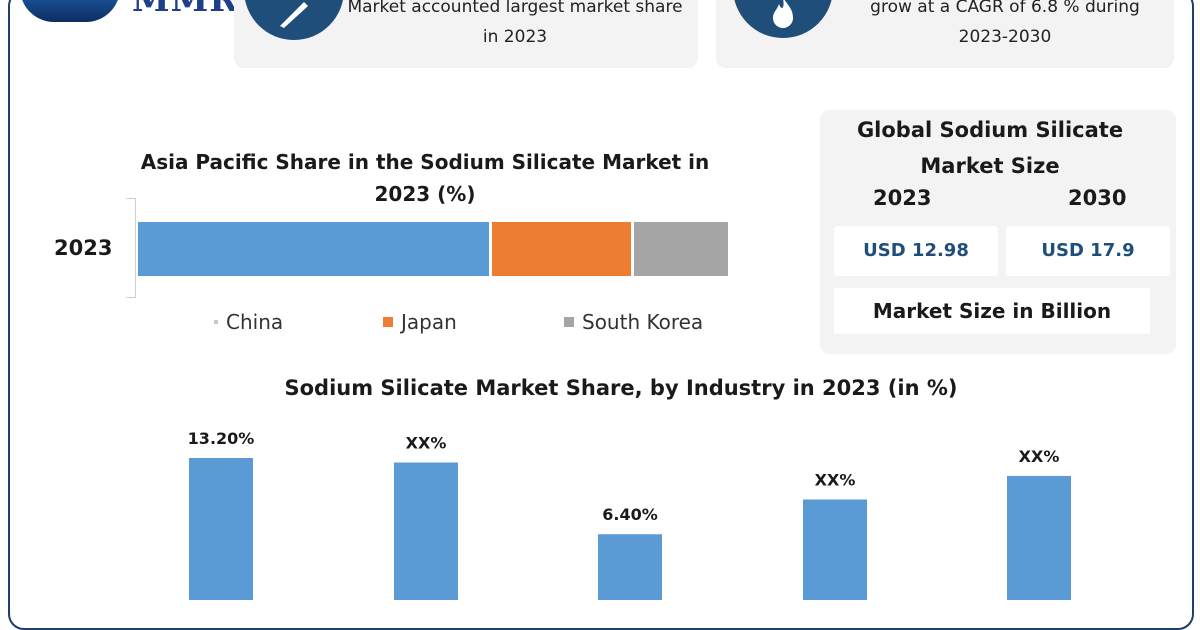 This screenshot has height=630, width=1200. What do you see at coordinates (990, 148) in the screenshot?
I see `market-size-title: Global Sodium Silicate Market Size` at bounding box center [990, 148].